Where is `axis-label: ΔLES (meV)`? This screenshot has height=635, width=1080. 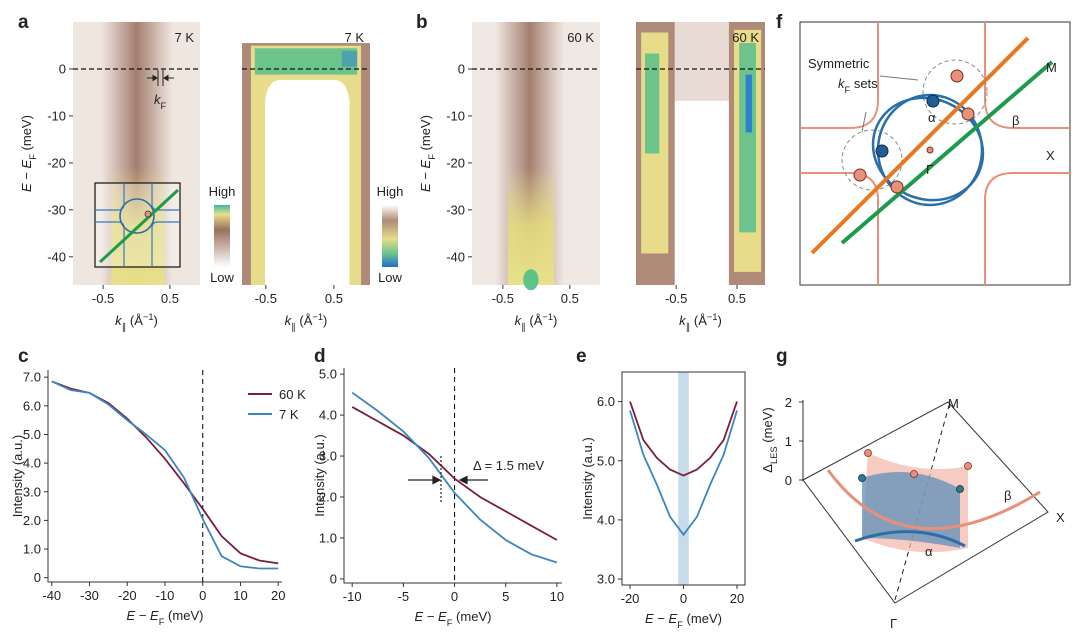
axis-label: ΔLES (meV) is located at coordinates (769, 439).